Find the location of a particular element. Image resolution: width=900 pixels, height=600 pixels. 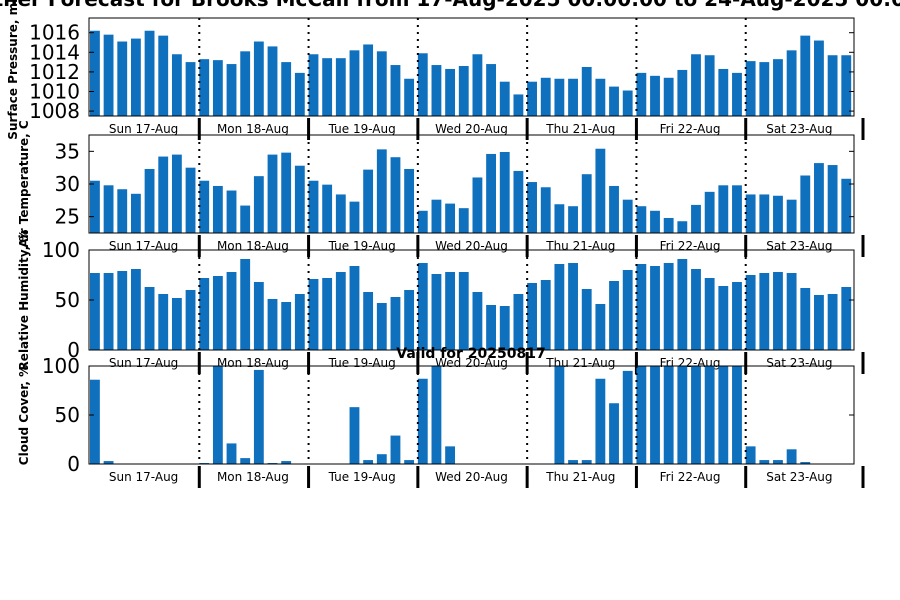

y-tick-label: 30 is located at coordinates (67, 184).